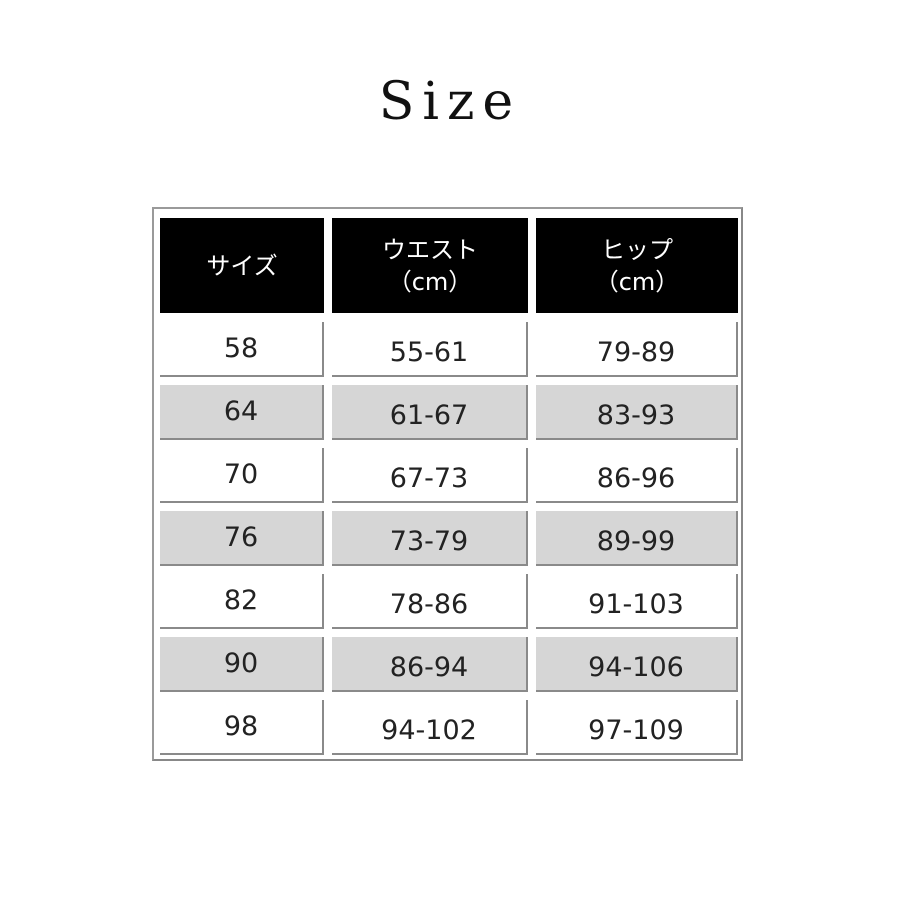 The image size is (900, 900). What do you see at coordinates (242, 475) in the screenshot?
I see `cell-size: 70` at bounding box center [242, 475].